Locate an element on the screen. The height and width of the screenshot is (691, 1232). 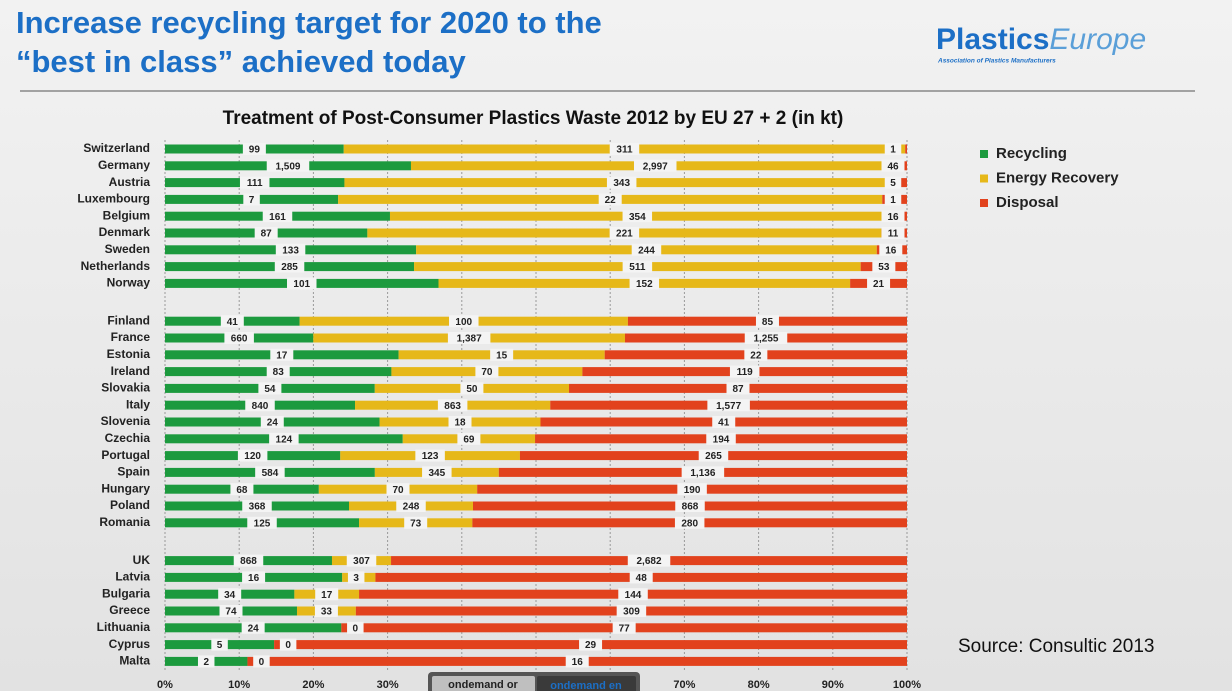
data-label: 868 is located at coordinates (248, 561).